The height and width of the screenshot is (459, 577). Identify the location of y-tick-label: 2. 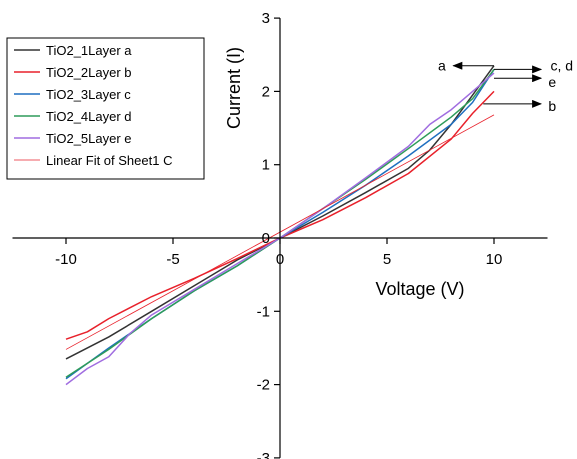
(266, 91).